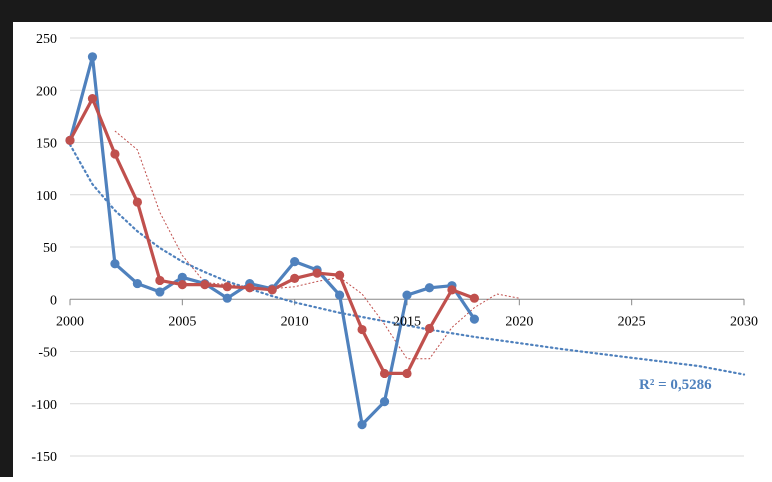 The image size is (772, 482). I want to click on top-border, so click(386, 11).